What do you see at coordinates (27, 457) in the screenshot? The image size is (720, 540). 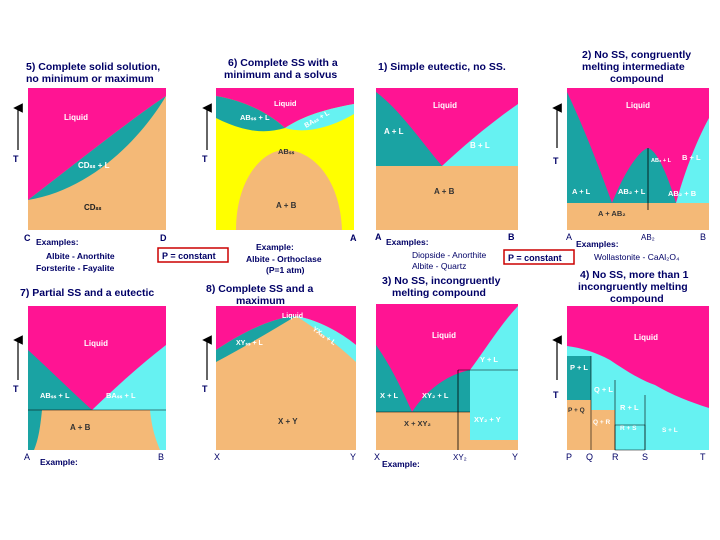 I see `panel7-x-left-label: A` at bounding box center [27, 457].